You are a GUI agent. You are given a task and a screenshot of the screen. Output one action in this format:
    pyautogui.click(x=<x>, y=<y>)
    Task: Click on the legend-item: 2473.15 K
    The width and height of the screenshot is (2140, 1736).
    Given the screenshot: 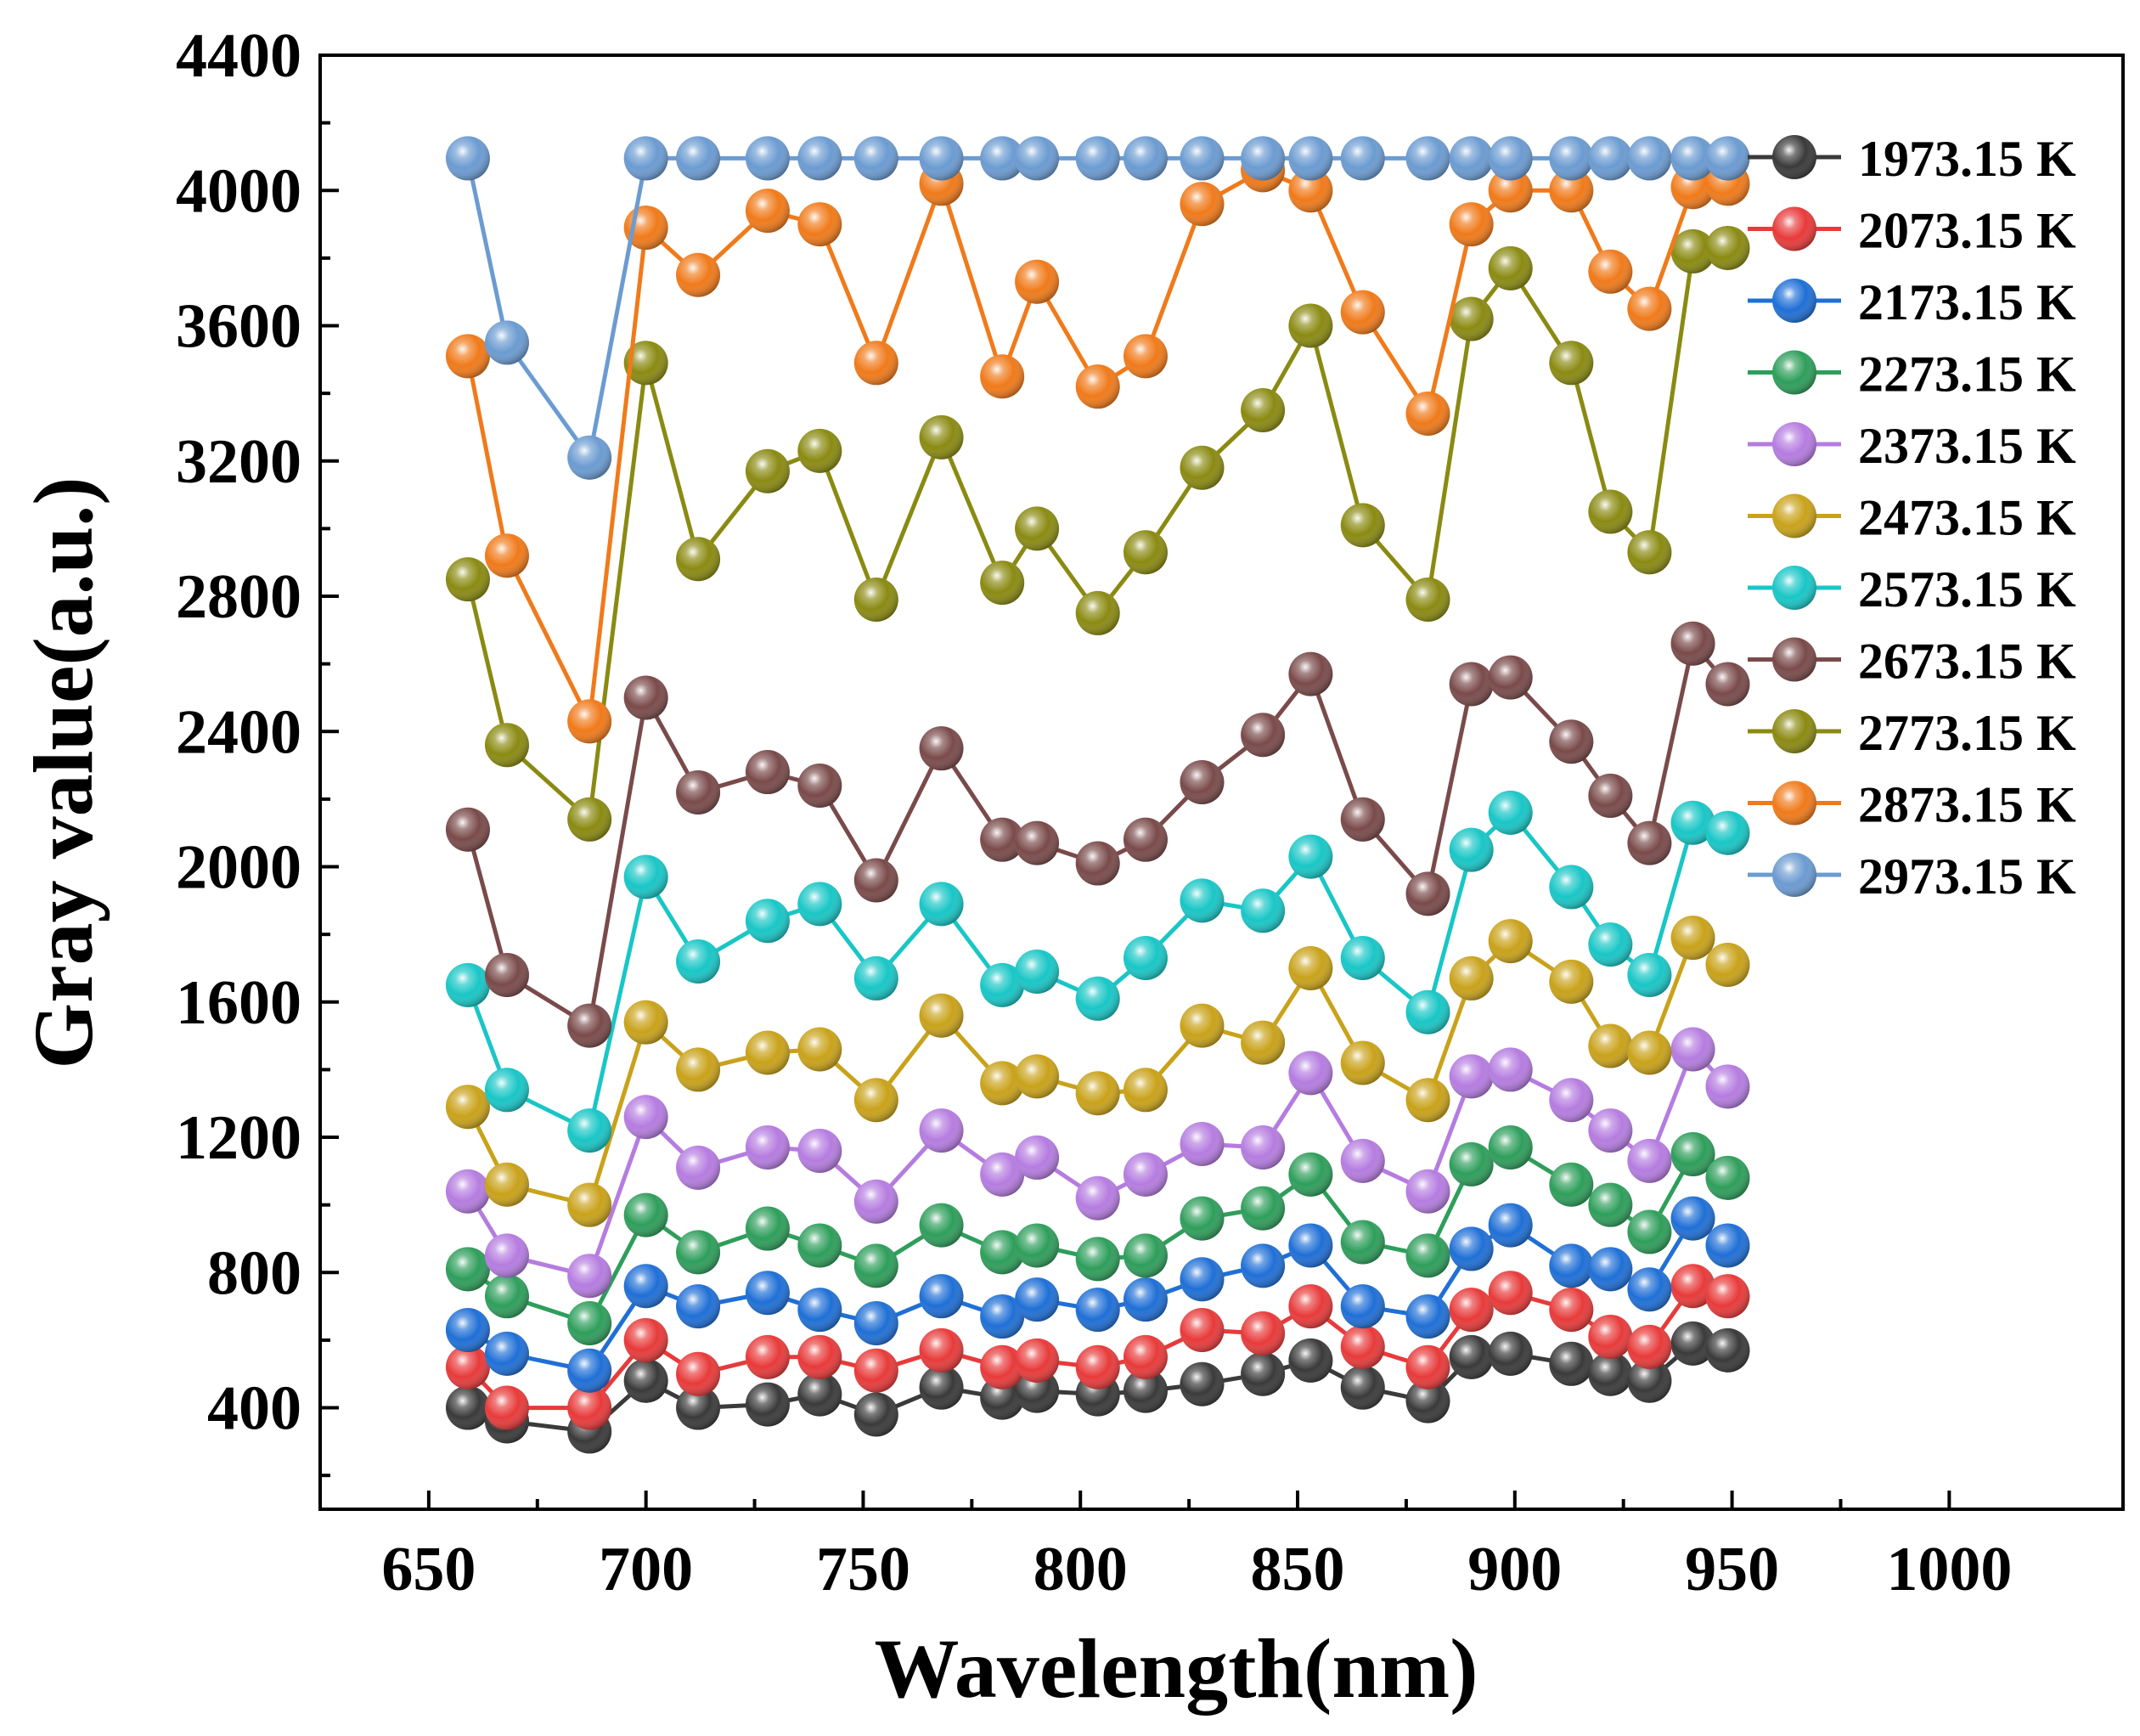 What is the action you would take?
    pyautogui.click(x=1912, y=518)
    